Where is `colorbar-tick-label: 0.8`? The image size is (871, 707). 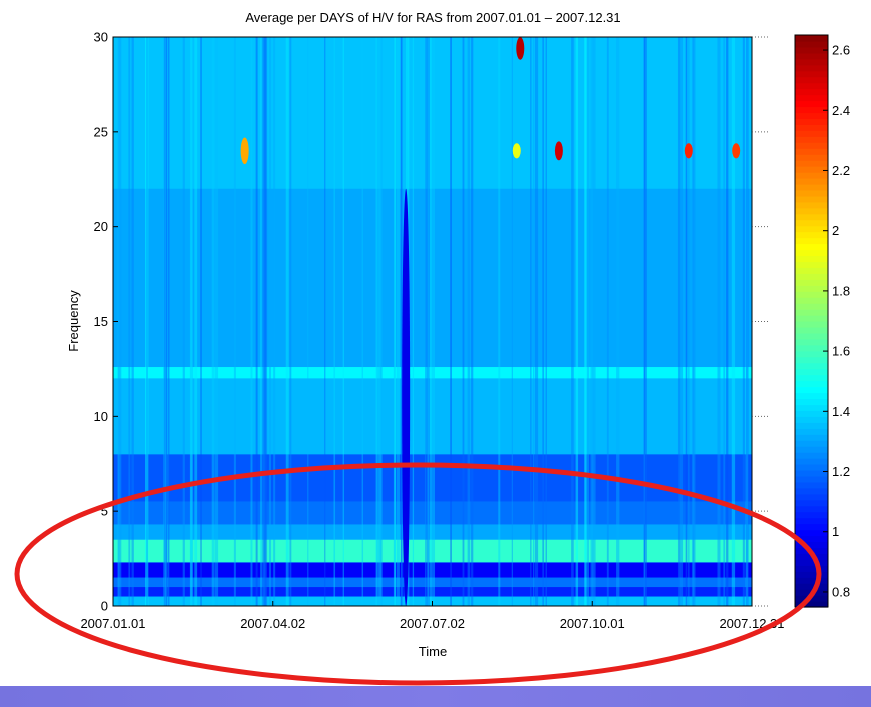 colorbar-tick-label: 0.8 is located at coordinates (841, 591).